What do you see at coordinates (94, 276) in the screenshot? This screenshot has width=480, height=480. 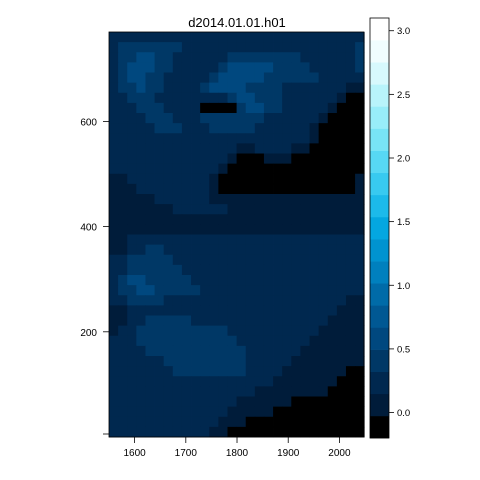 I see `y-axis: 200 400 600` at bounding box center [94, 276].